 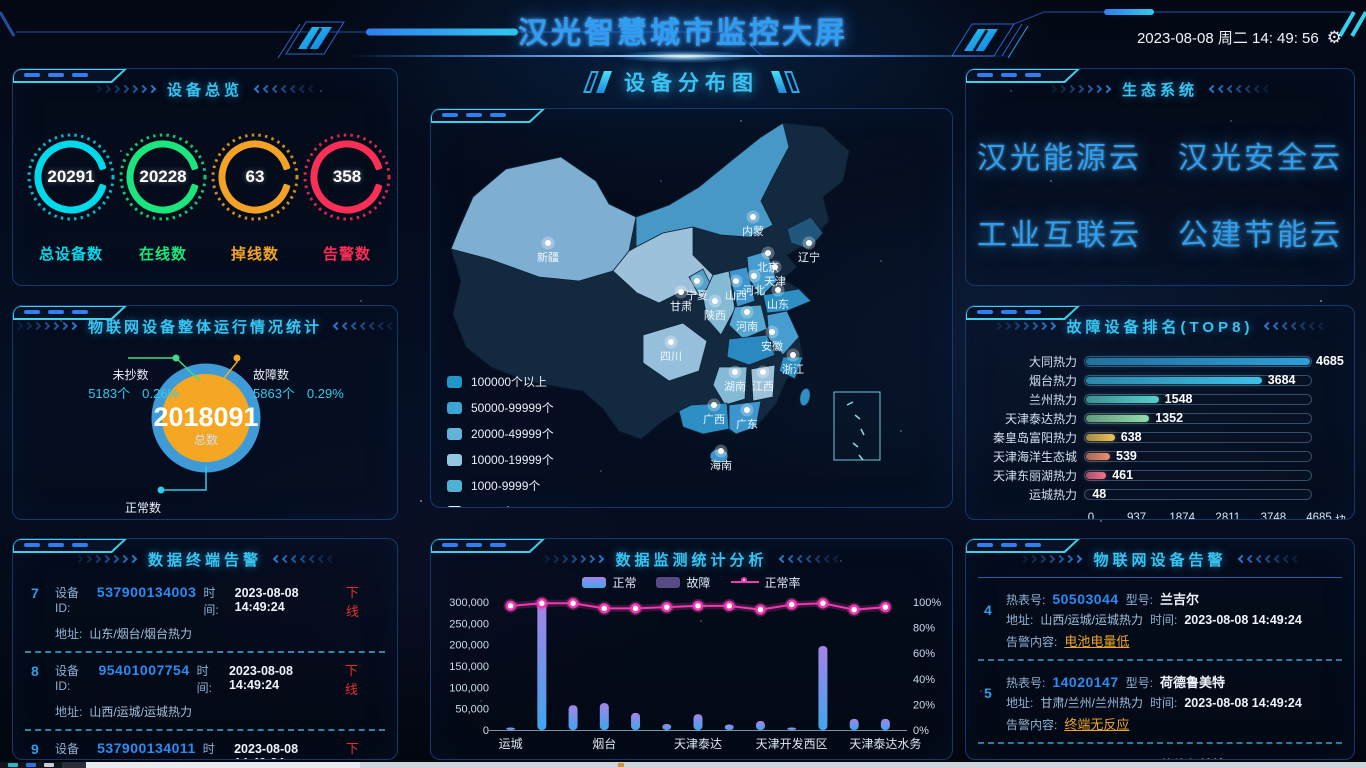 I want to click on legend-item-rate: 正常率, so click(x=765, y=582).